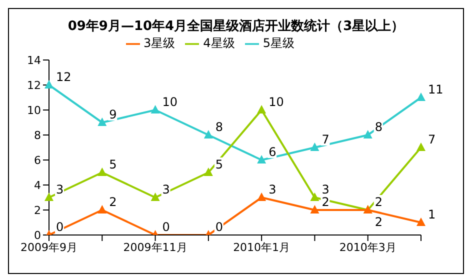  Describe the element at coordinates (37, 210) in the screenshot. I see `y-tick-label: 2` at that location.